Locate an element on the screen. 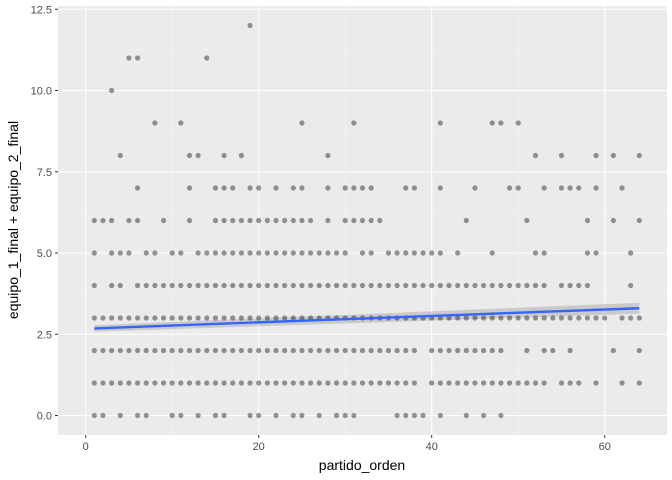 The image size is (672, 480). y-tick-label: 2.5 is located at coordinates (44, 335).